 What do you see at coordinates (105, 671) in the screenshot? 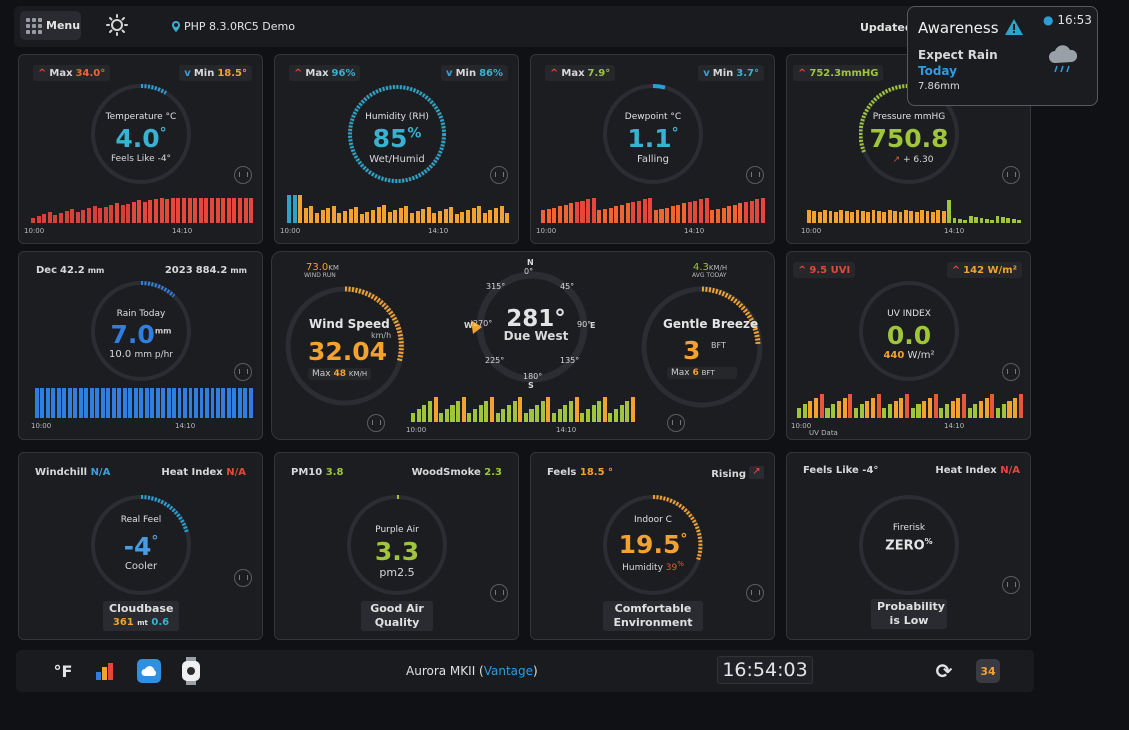
I see `bar-chart-icon` at bounding box center [105, 671].